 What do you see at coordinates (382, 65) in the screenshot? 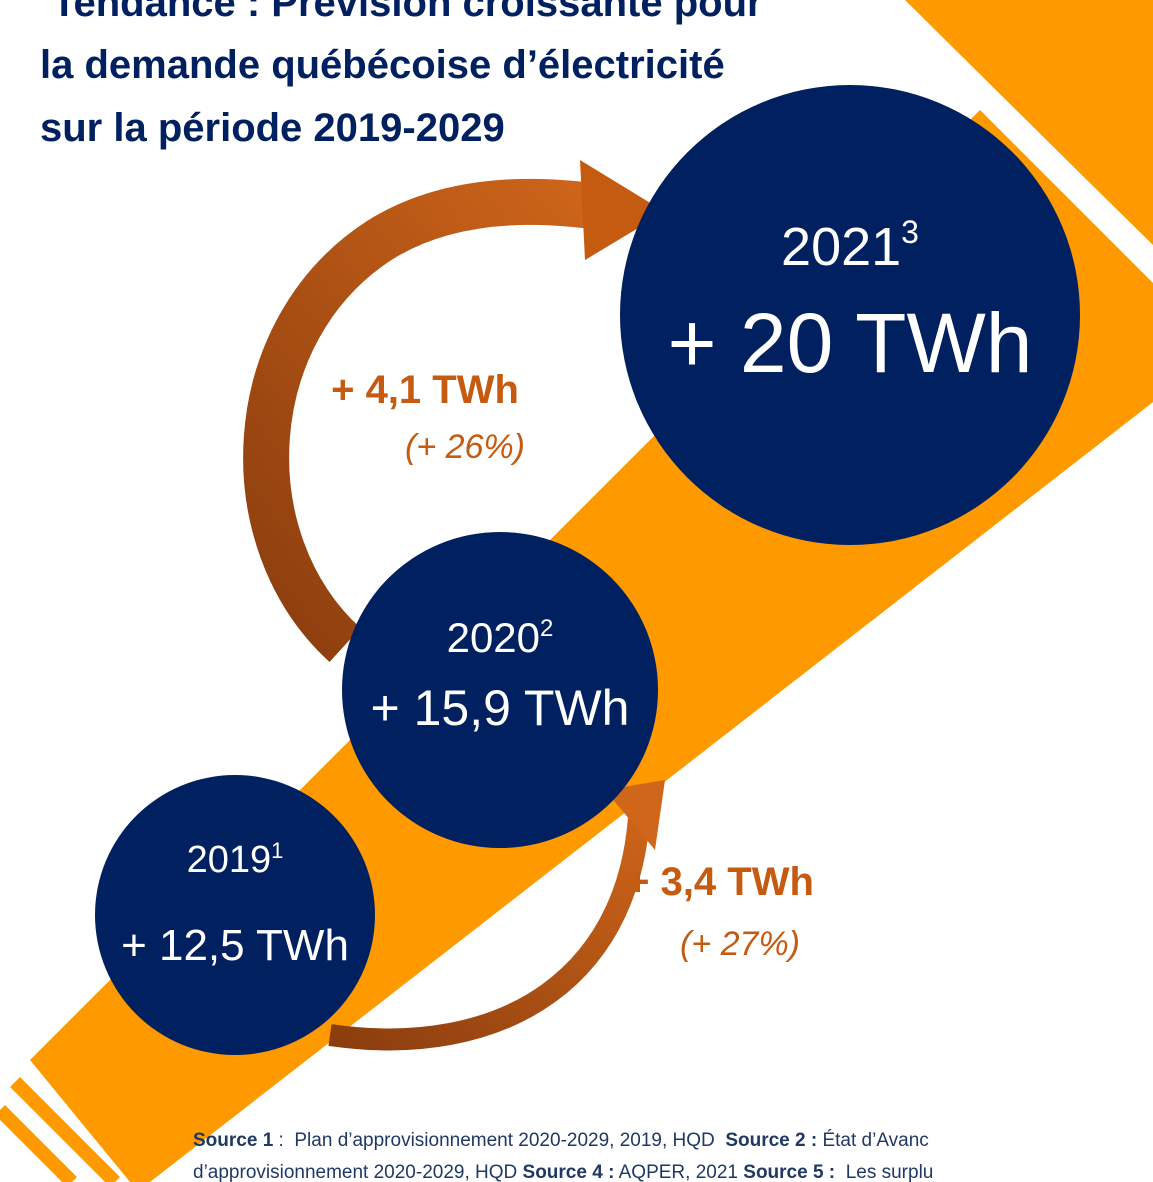
I see `title-line: la demande québécoise d’électricité` at bounding box center [382, 65].